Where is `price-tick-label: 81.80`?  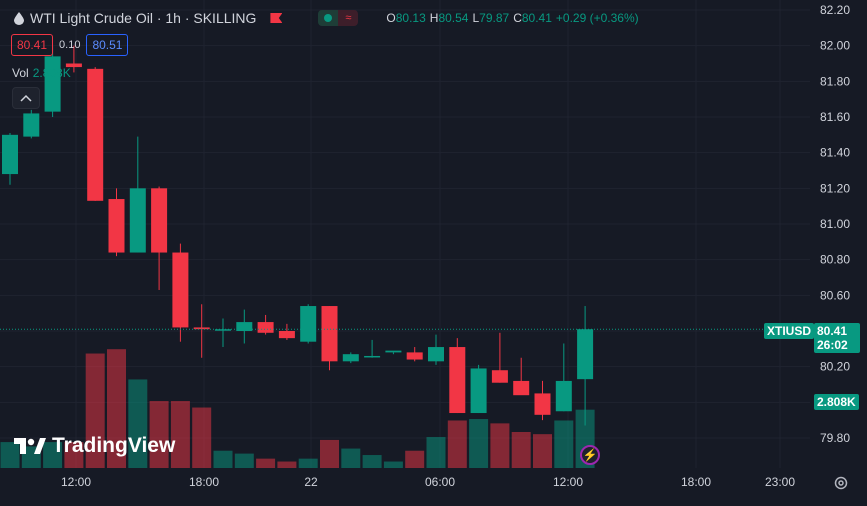 price-tick-label: 81.80 is located at coordinates (835, 81).